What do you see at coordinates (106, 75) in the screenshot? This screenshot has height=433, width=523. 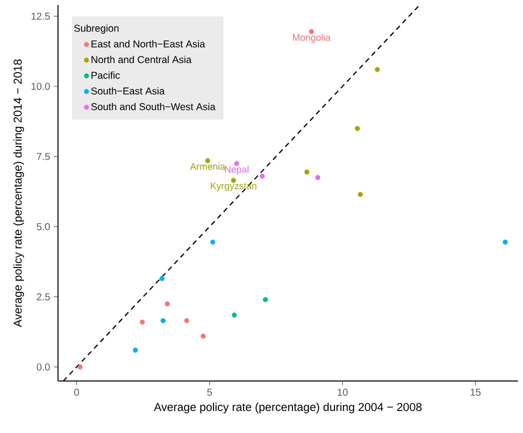 I see `legend-label: Pacific` at bounding box center [106, 75].